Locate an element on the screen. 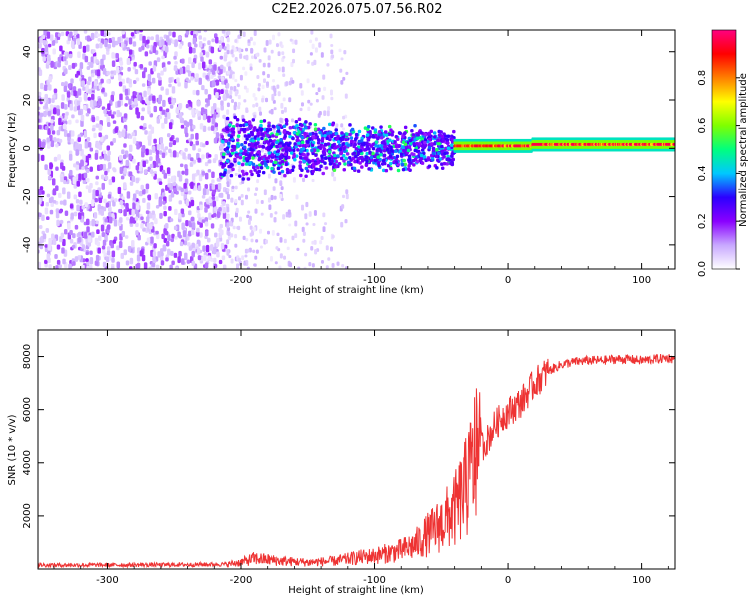 The height and width of the screenshot is (600, 750). snr-x-label: Height of straight line (km) is located at coordinates (356, 590).